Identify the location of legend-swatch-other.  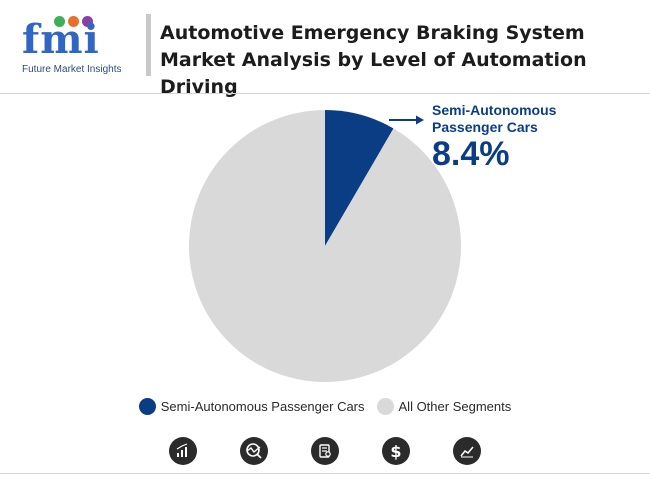
(385, 406).